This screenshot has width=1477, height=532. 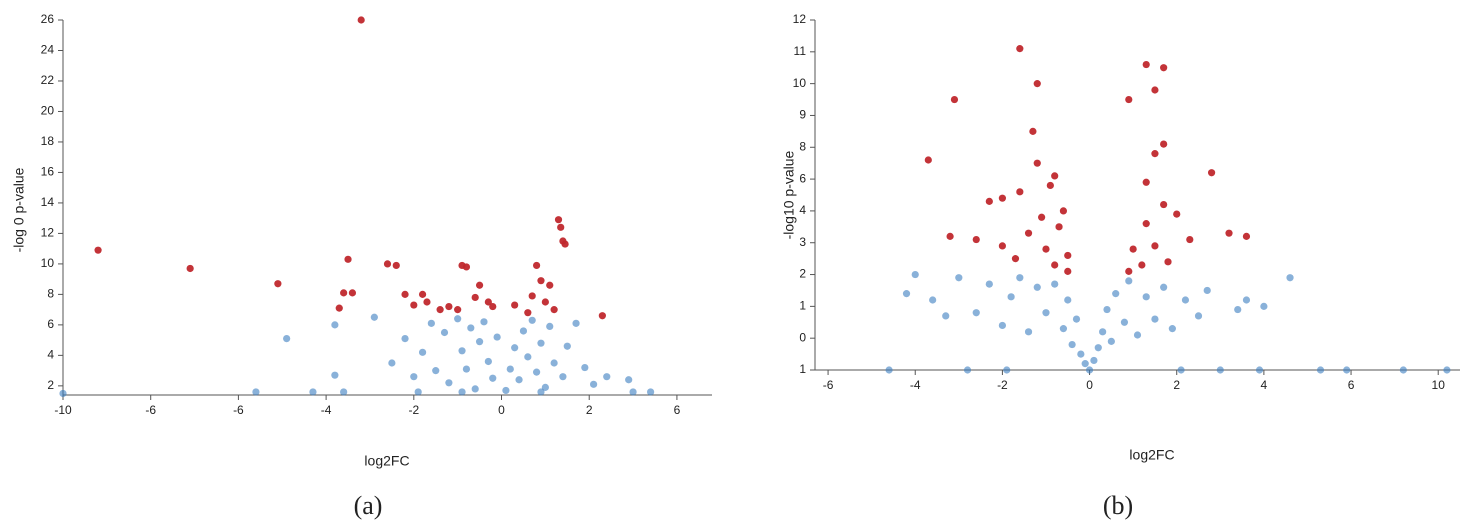 I want to click on y-tick-label: 9, so click(x=802, y=115).